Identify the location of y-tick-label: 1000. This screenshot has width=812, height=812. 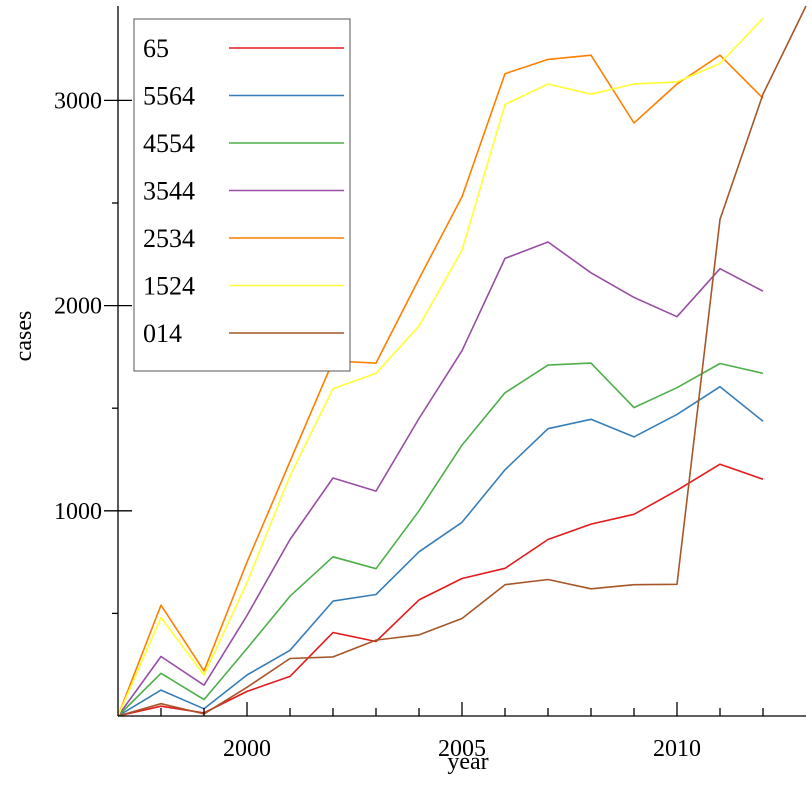
(78, 512).